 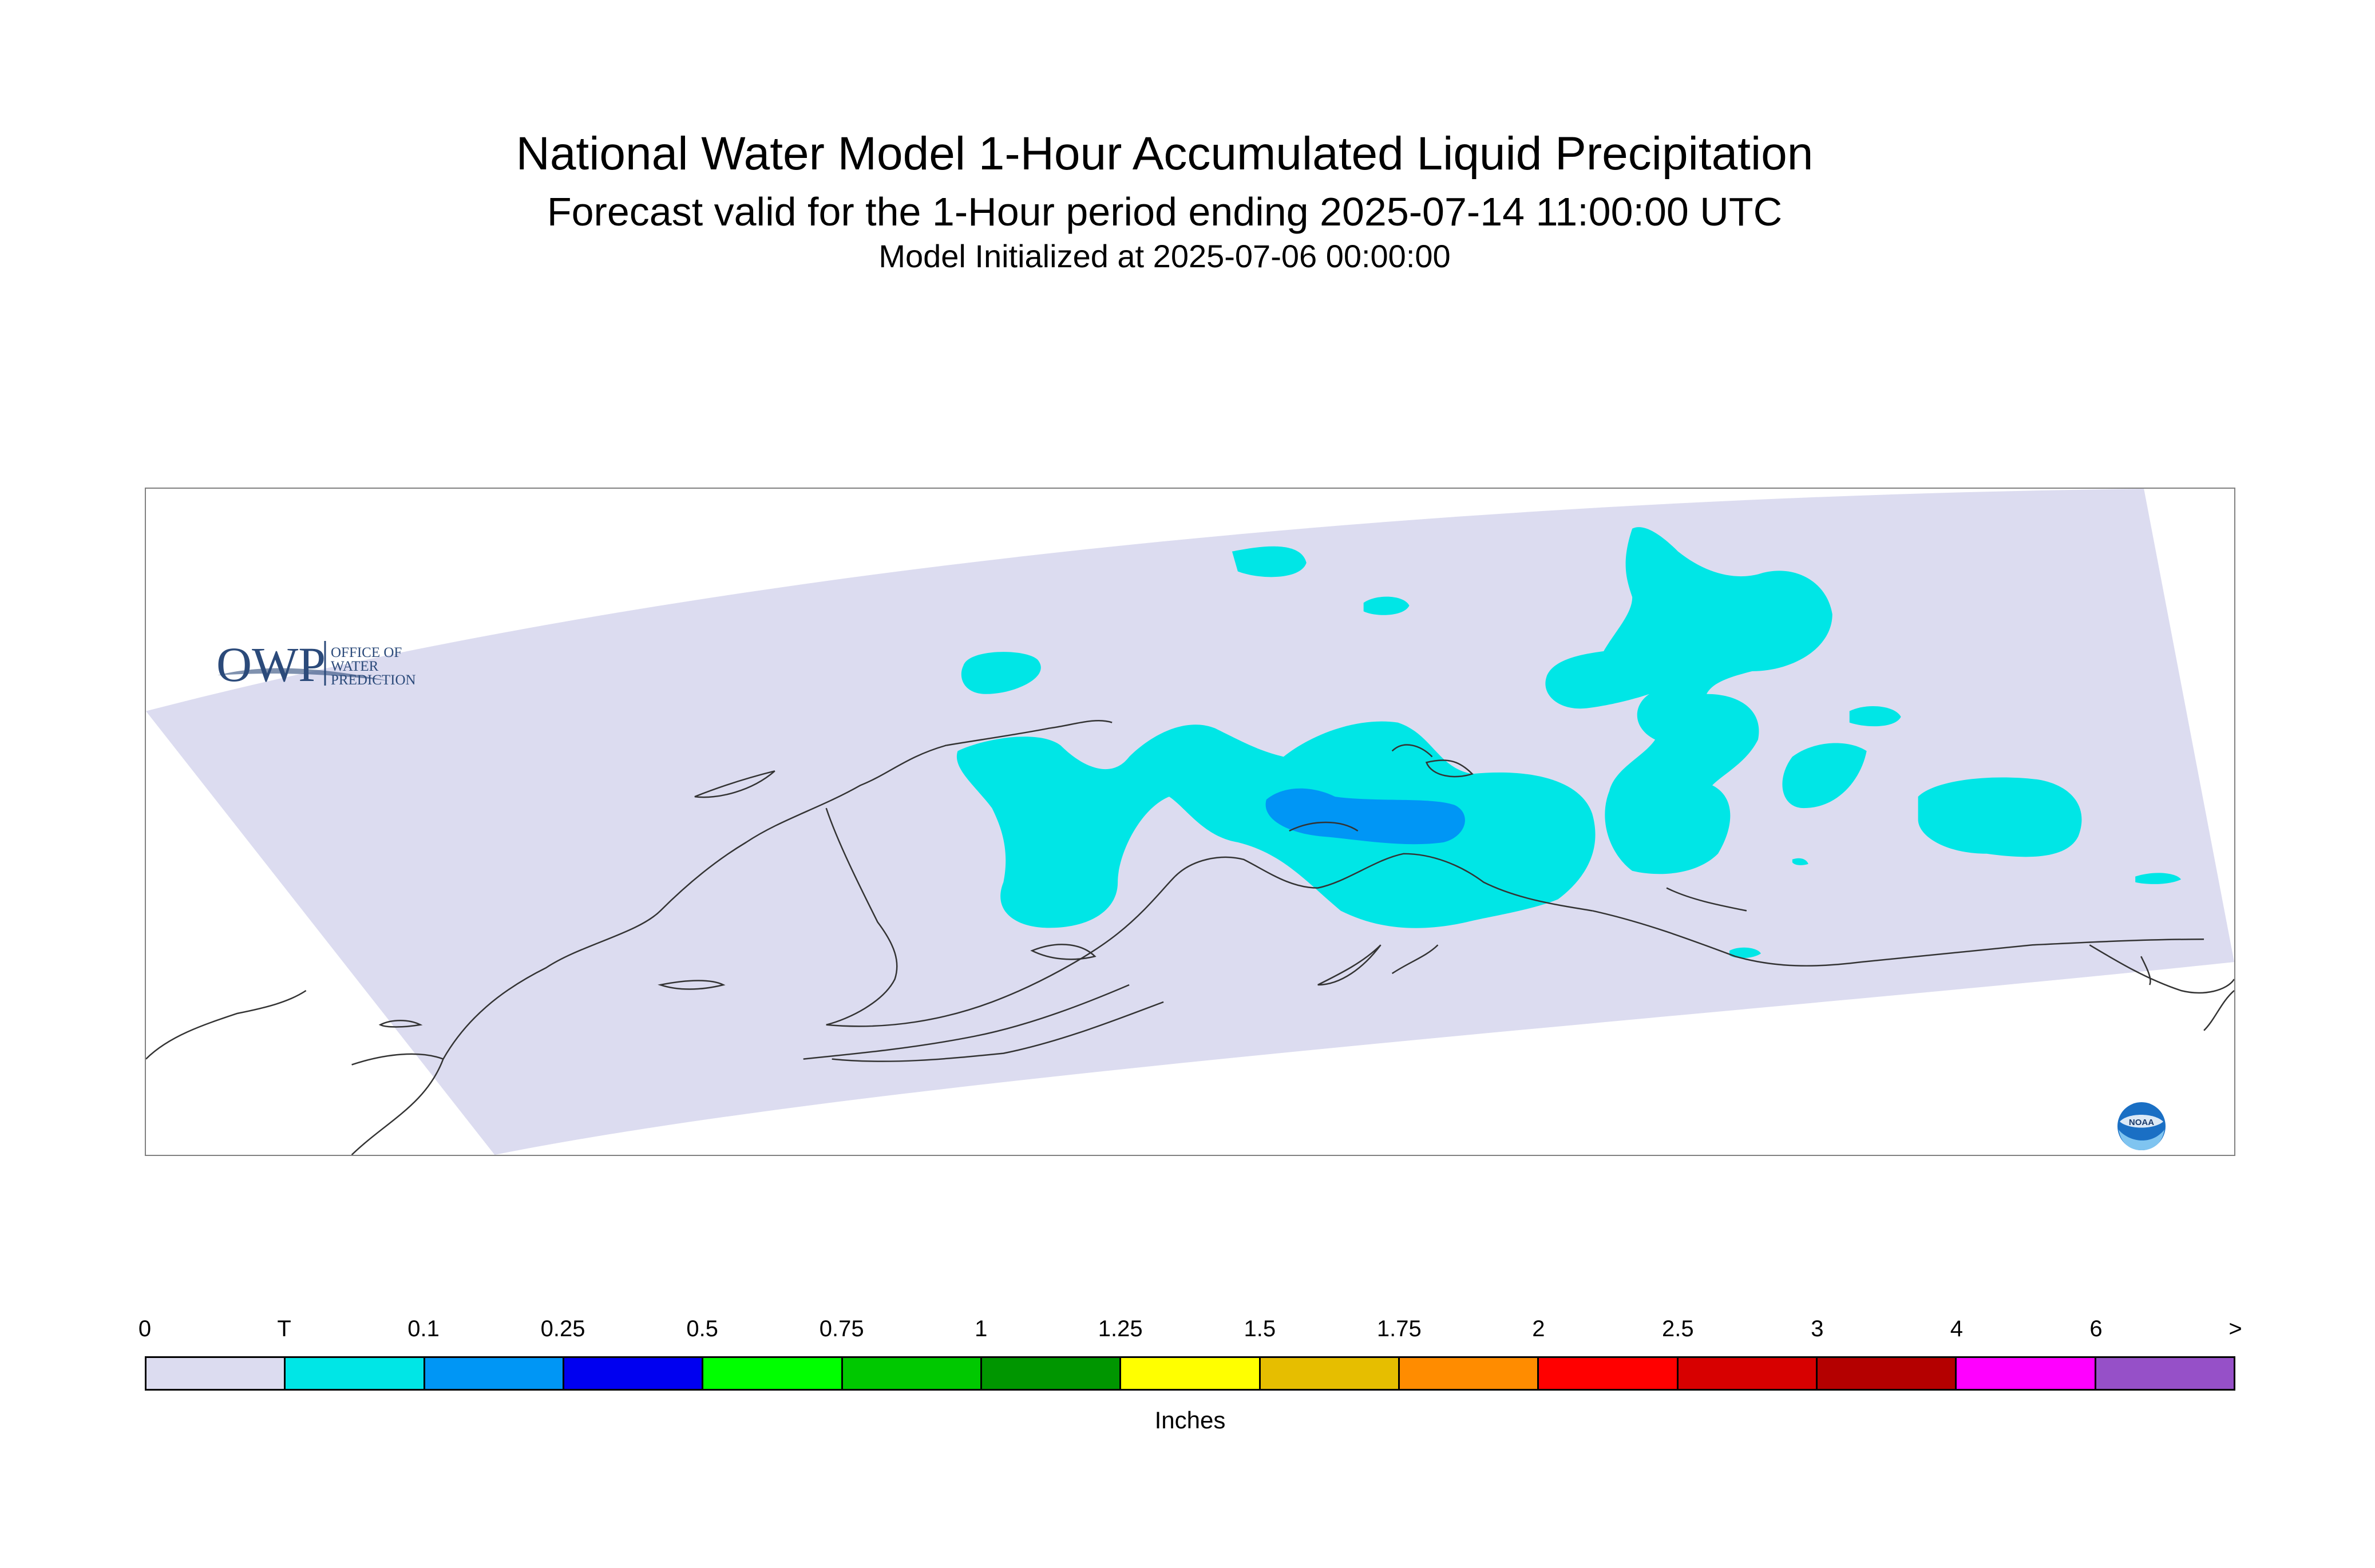 I want to click on legend-colorbar, so click(x=1190, y=1373).